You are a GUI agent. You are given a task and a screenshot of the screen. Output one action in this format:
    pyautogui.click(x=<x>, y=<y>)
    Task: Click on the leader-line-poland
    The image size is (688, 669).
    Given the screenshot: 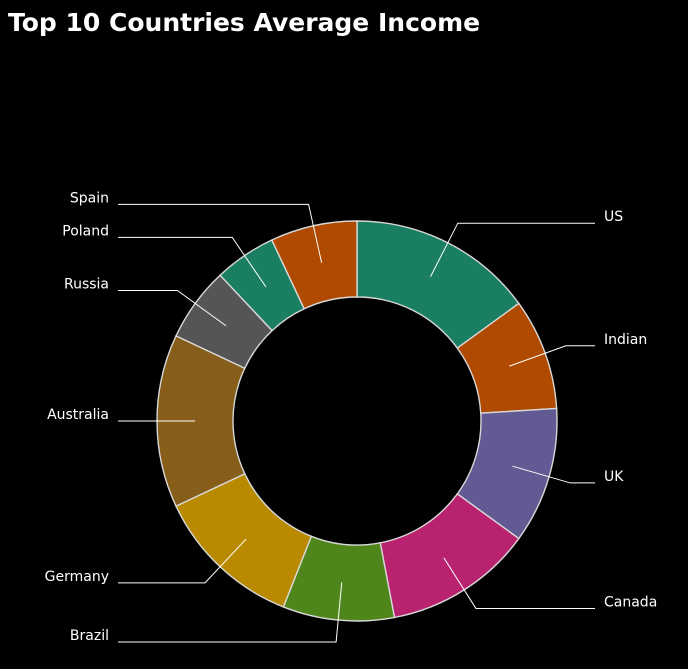 What is the action you would take?
    pyautogui.click(x=192, y=262)
    